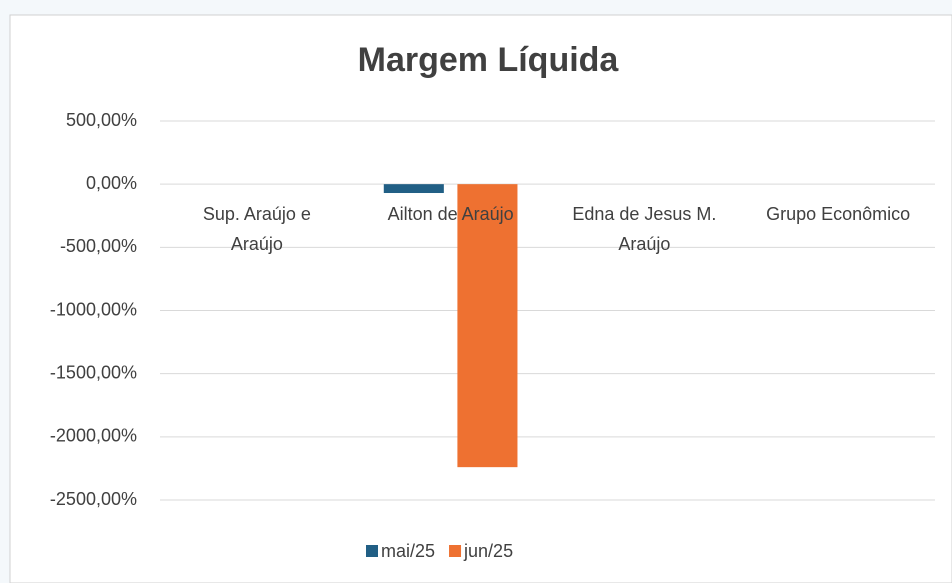 The height and width of the screenshot is (583, 952). I want to click on y-tick-label: -1000,00%, so click(93, 309).